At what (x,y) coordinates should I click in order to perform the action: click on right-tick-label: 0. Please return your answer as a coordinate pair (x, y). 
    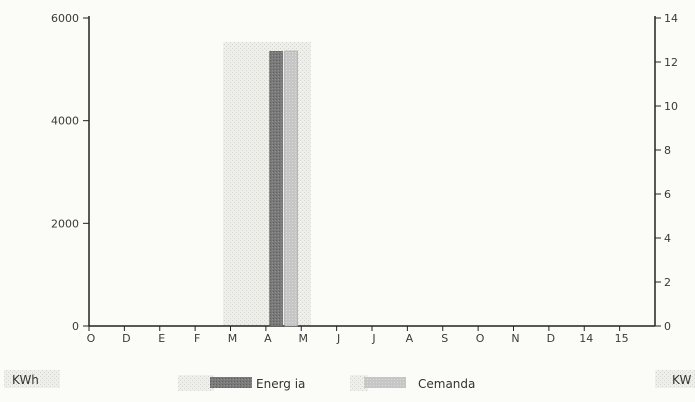
    Looking at the image, I should click on (667, 326).